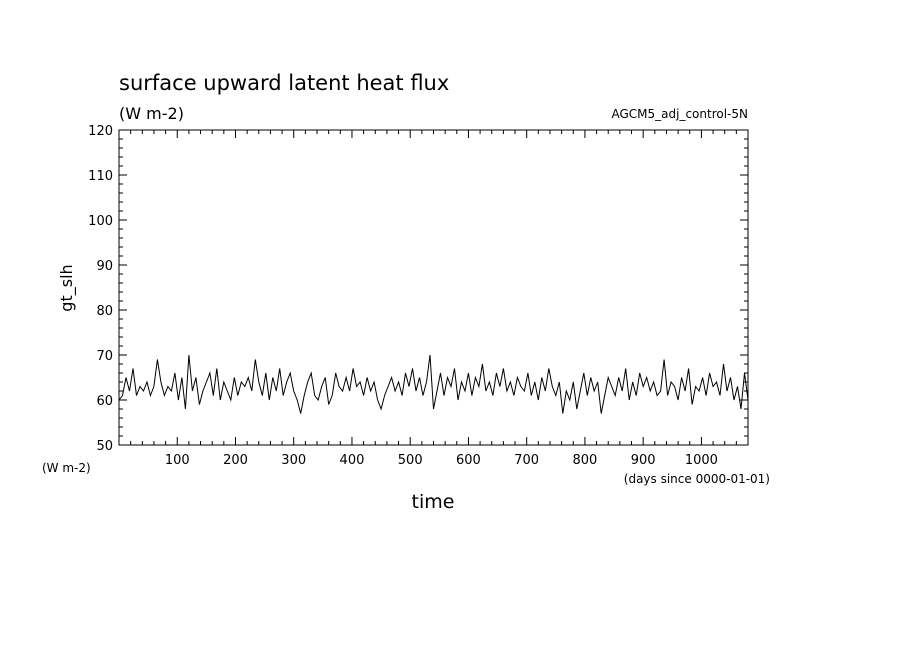 The width and height of the screenshot is (904, 654). I want to click on y-tick-label: 90, so click(104, 266).